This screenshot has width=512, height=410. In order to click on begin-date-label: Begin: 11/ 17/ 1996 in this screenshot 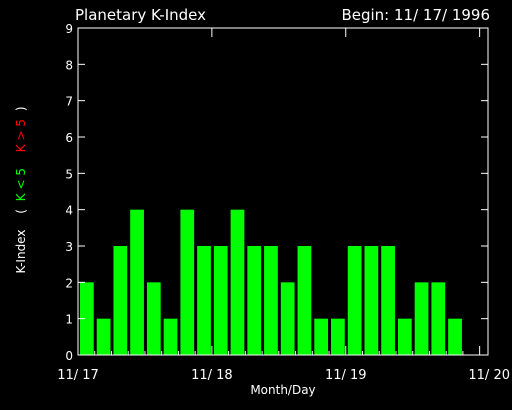, I will do `click(415, 15)`.